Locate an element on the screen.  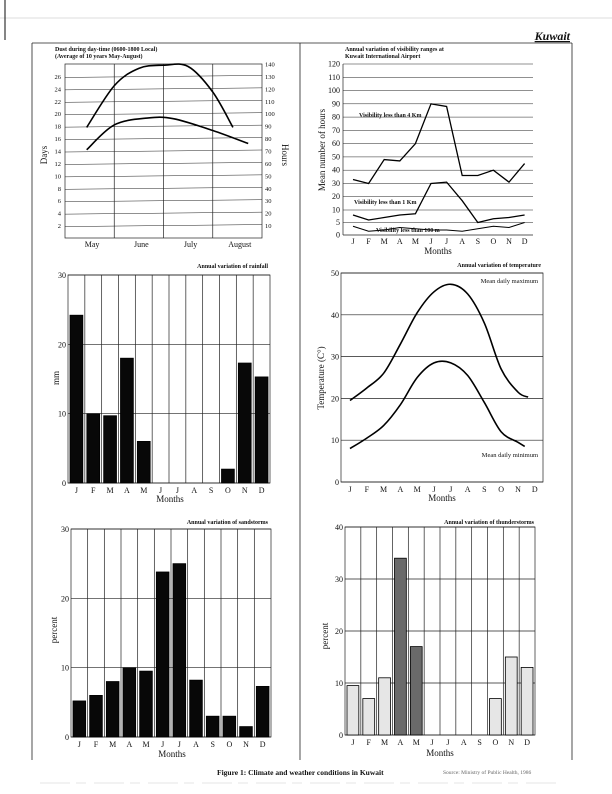
y-tick-label: 40 is located at coordinates (336, 170).